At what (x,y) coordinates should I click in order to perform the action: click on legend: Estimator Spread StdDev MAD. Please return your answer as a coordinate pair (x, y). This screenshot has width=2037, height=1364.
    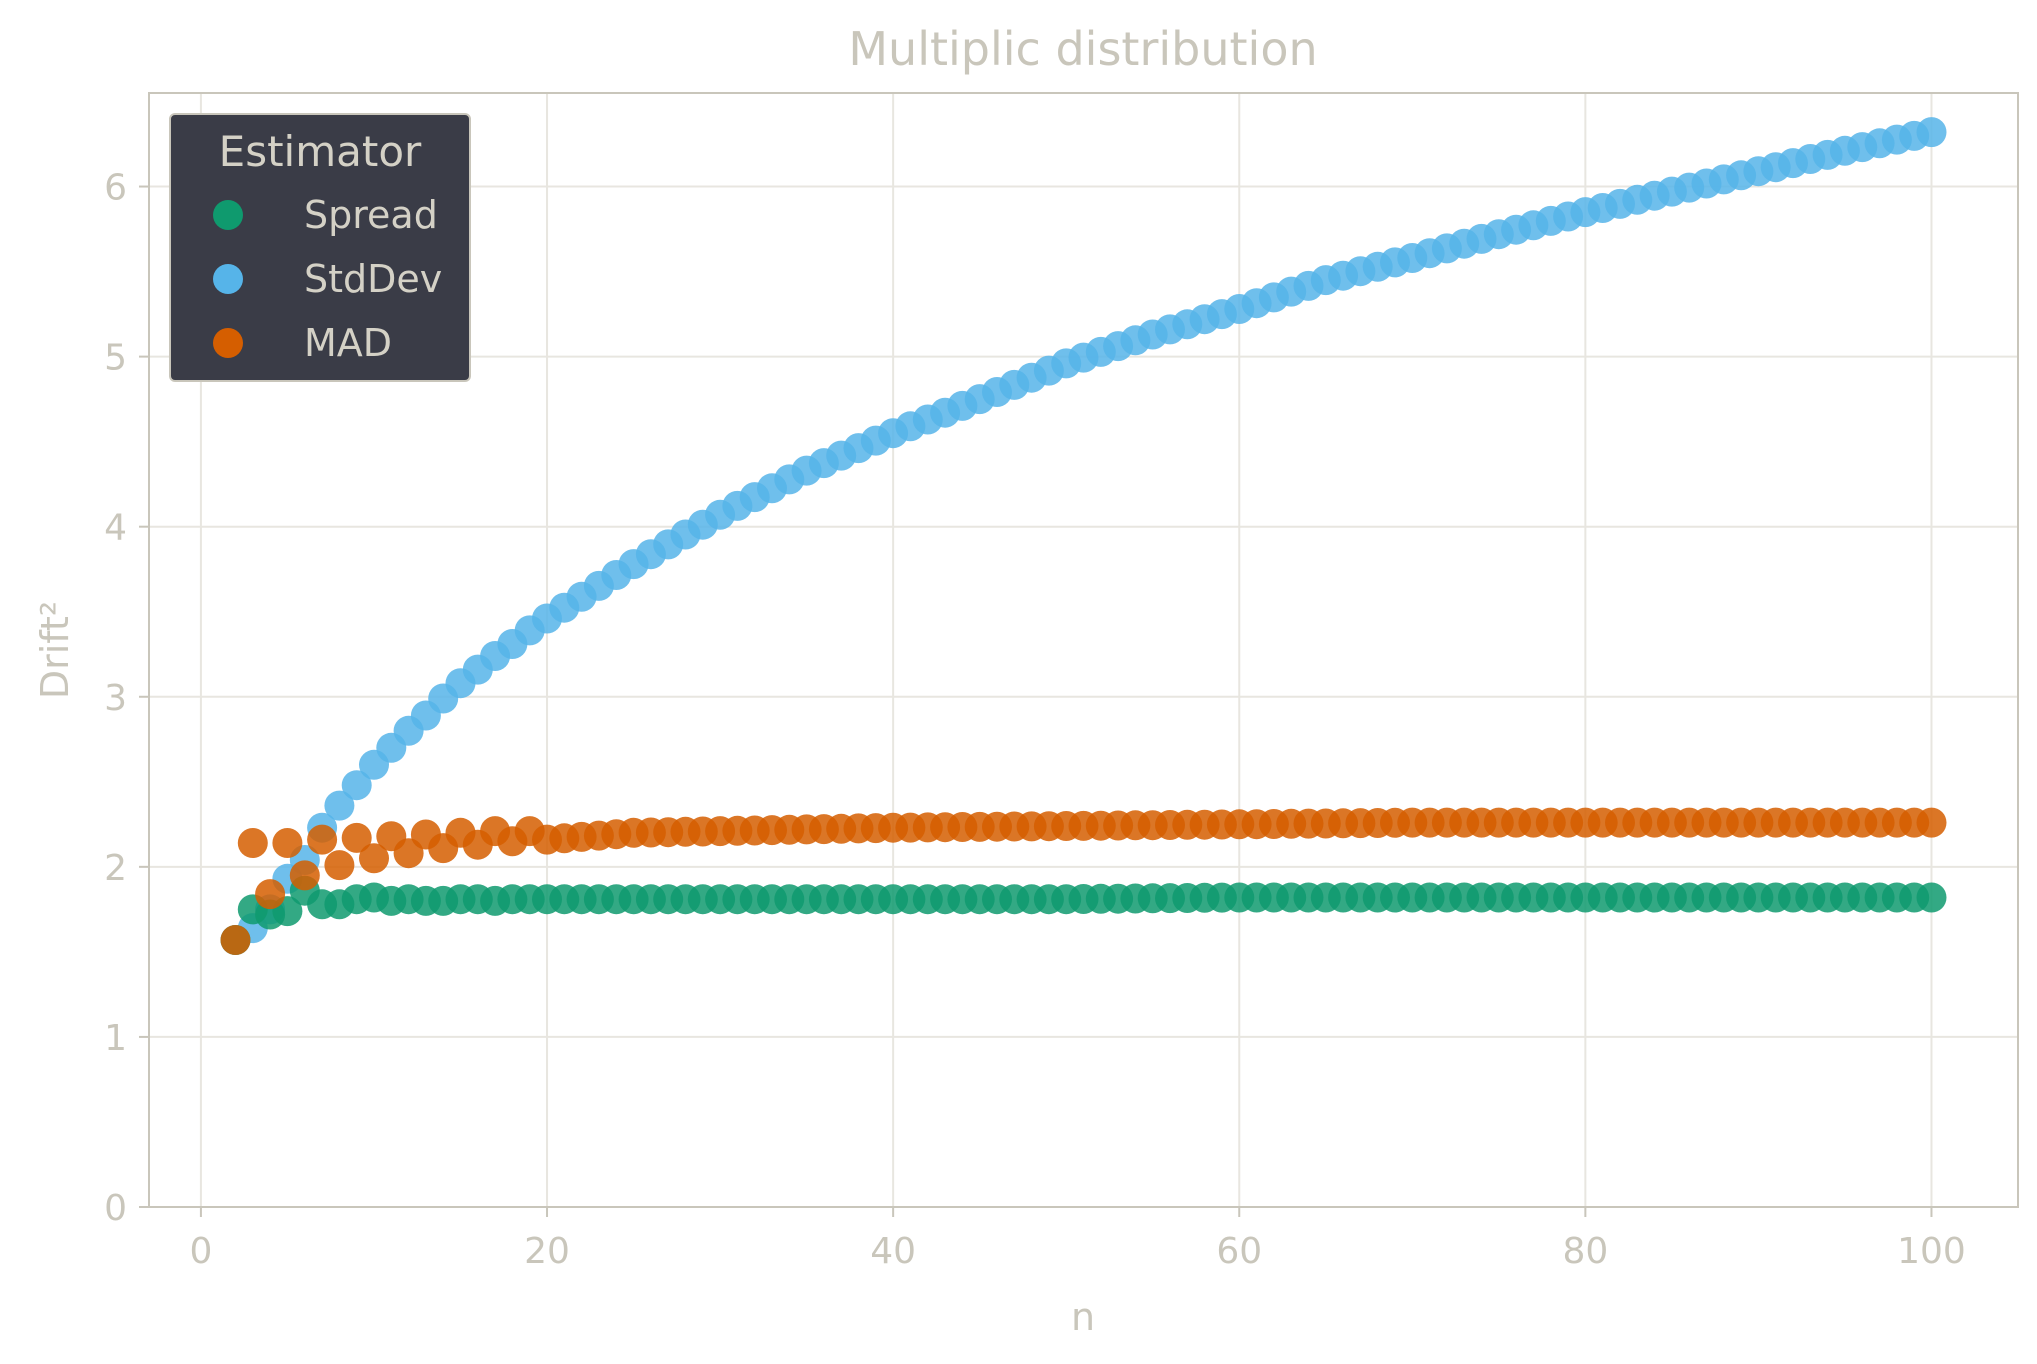
    Looking at the image, I should click on (320, 247).